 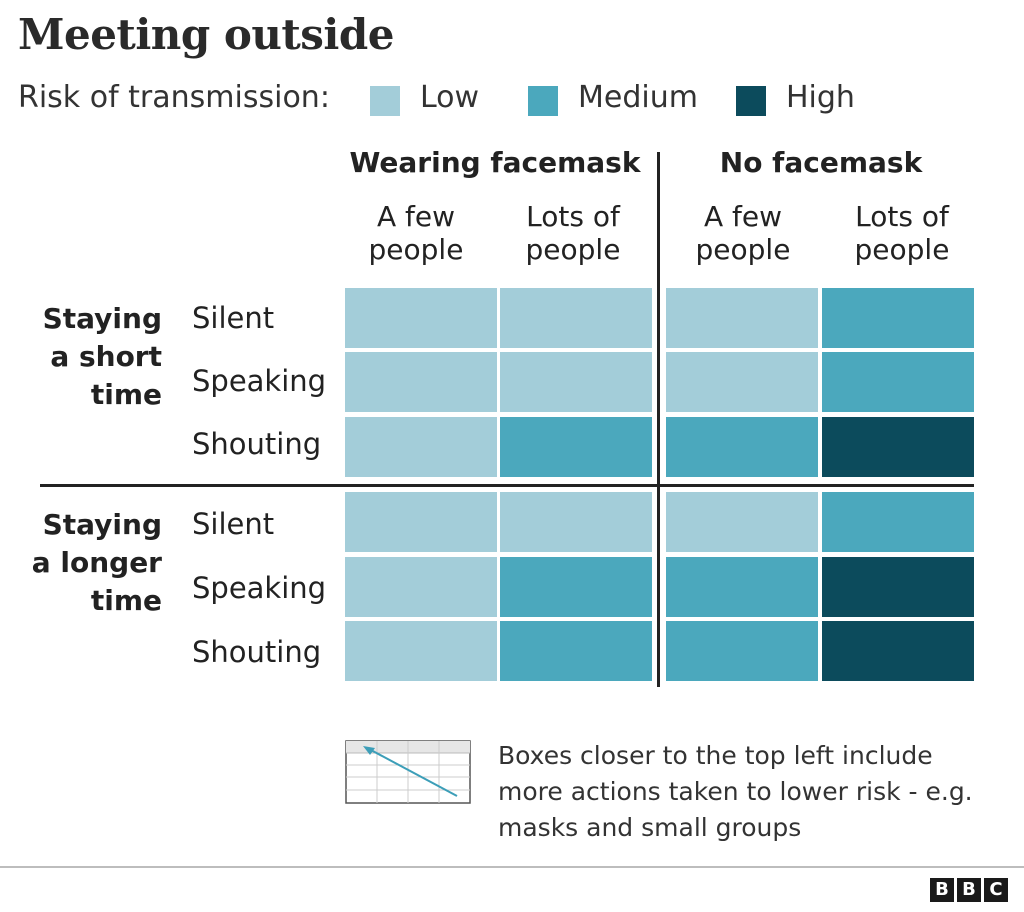 I want to click on col-header-masked-few: A few people, so click(x=416, y=233).